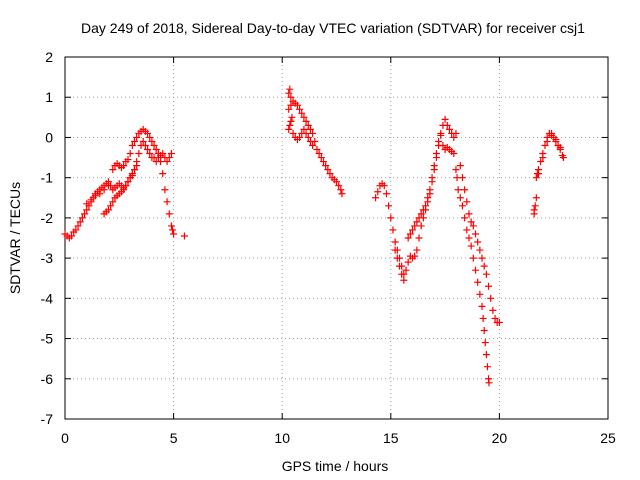  Describe the element at coordinates (608, 438) in the screenshot. I see `x-tick-label: 25` at that location.